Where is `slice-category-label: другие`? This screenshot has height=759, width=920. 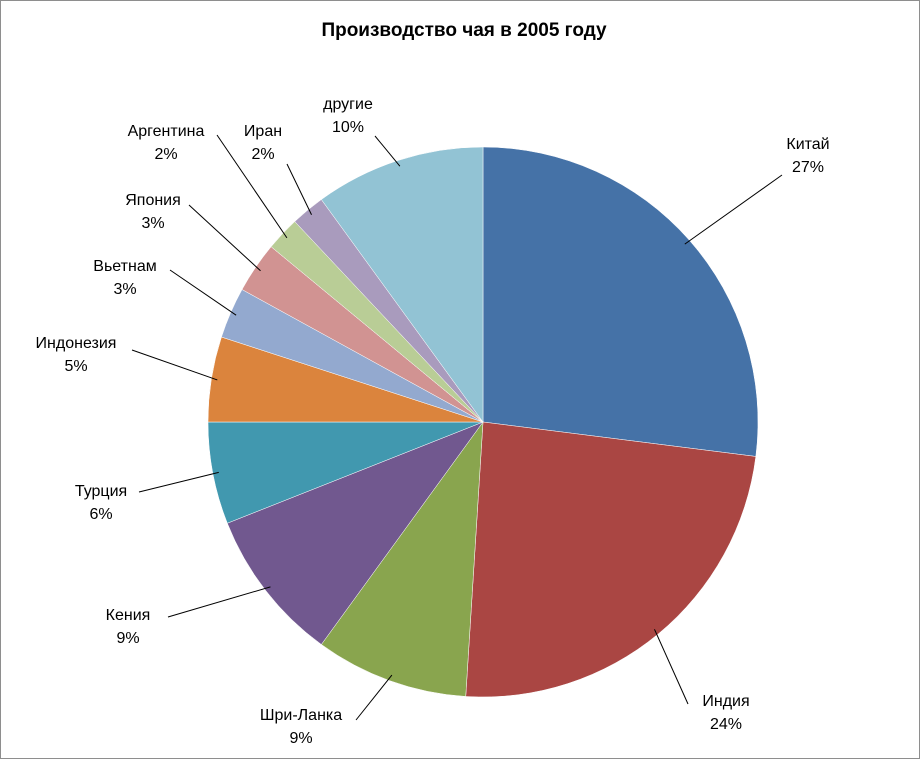
slice-category-label: другие is located at coordinates (348, 104).